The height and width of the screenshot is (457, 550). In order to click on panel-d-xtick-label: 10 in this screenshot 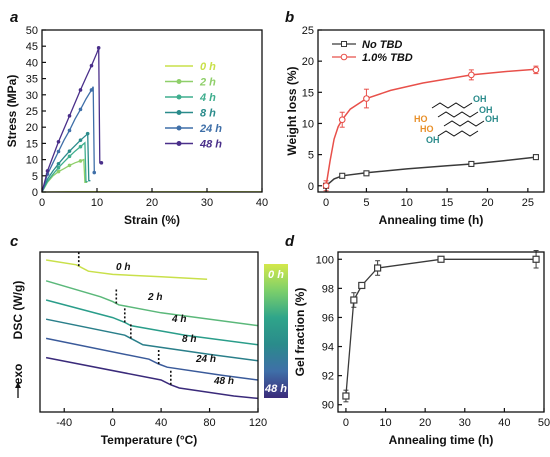, I will do `click(385, 423)`.